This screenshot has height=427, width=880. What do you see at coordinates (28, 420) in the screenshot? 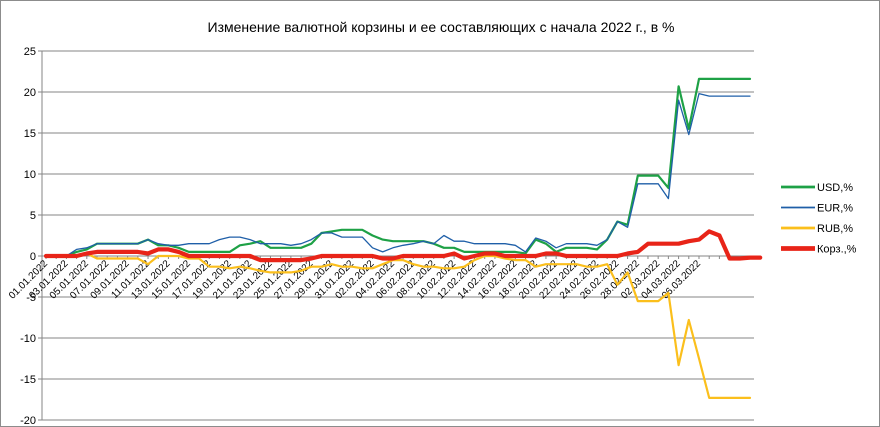
I see `y-tick-label: -20` at bounding box center [28, 420].